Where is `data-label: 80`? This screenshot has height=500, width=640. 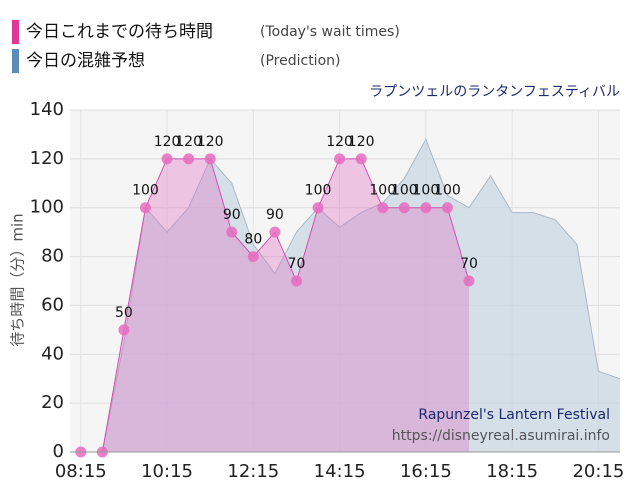
data-label: 80 is located at coordinates (253, 240).